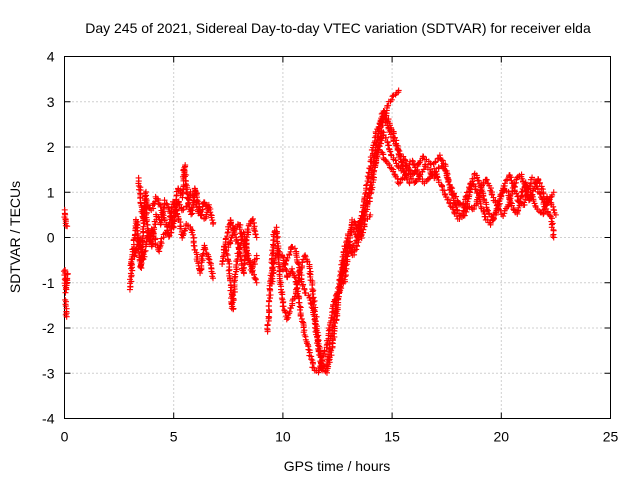  Describe the element at coordinates (48, 419) in the screenshot. I see `y-tick-label: -4` at that location.